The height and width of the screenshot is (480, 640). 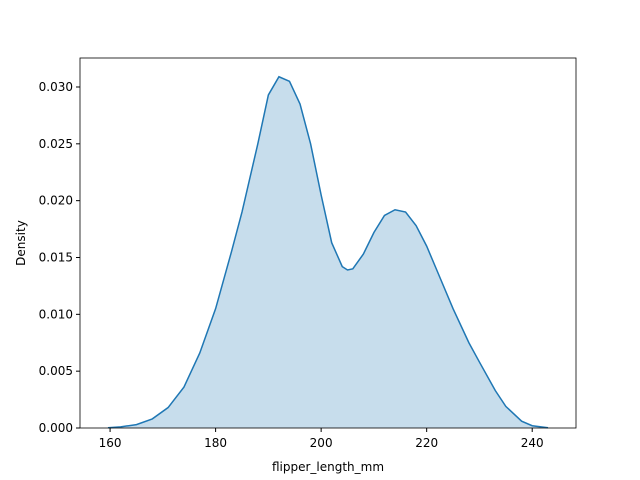 I want to click on y-tick-label: 0.015, so click(x=56, y=257).